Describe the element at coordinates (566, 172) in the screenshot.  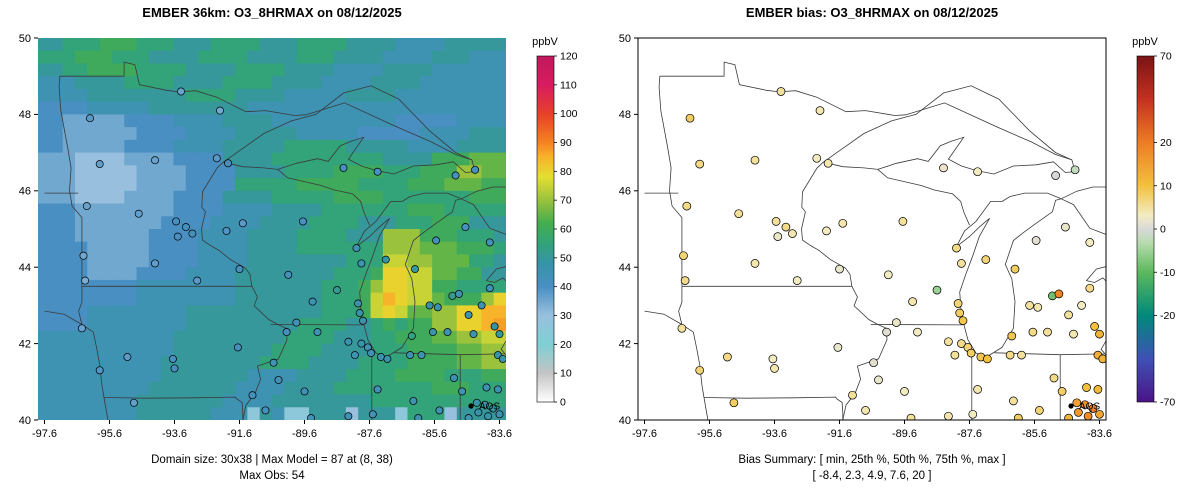
I see `colorbar-tick-label: 80` at that location.